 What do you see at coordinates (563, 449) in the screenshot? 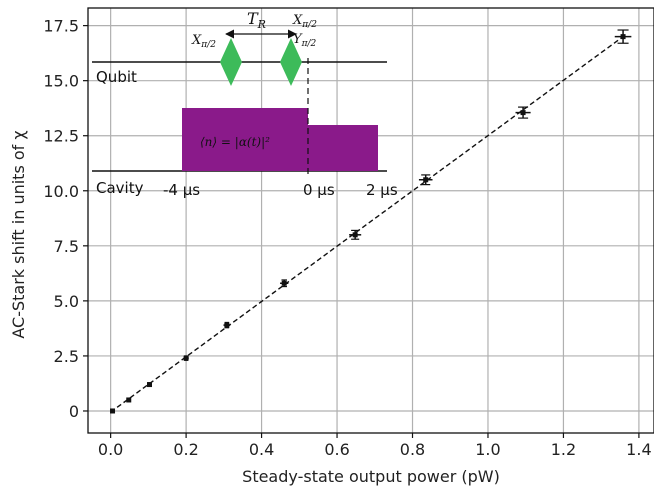
I see `x-tick-label: 1.2` at bounding box center [563, 449].